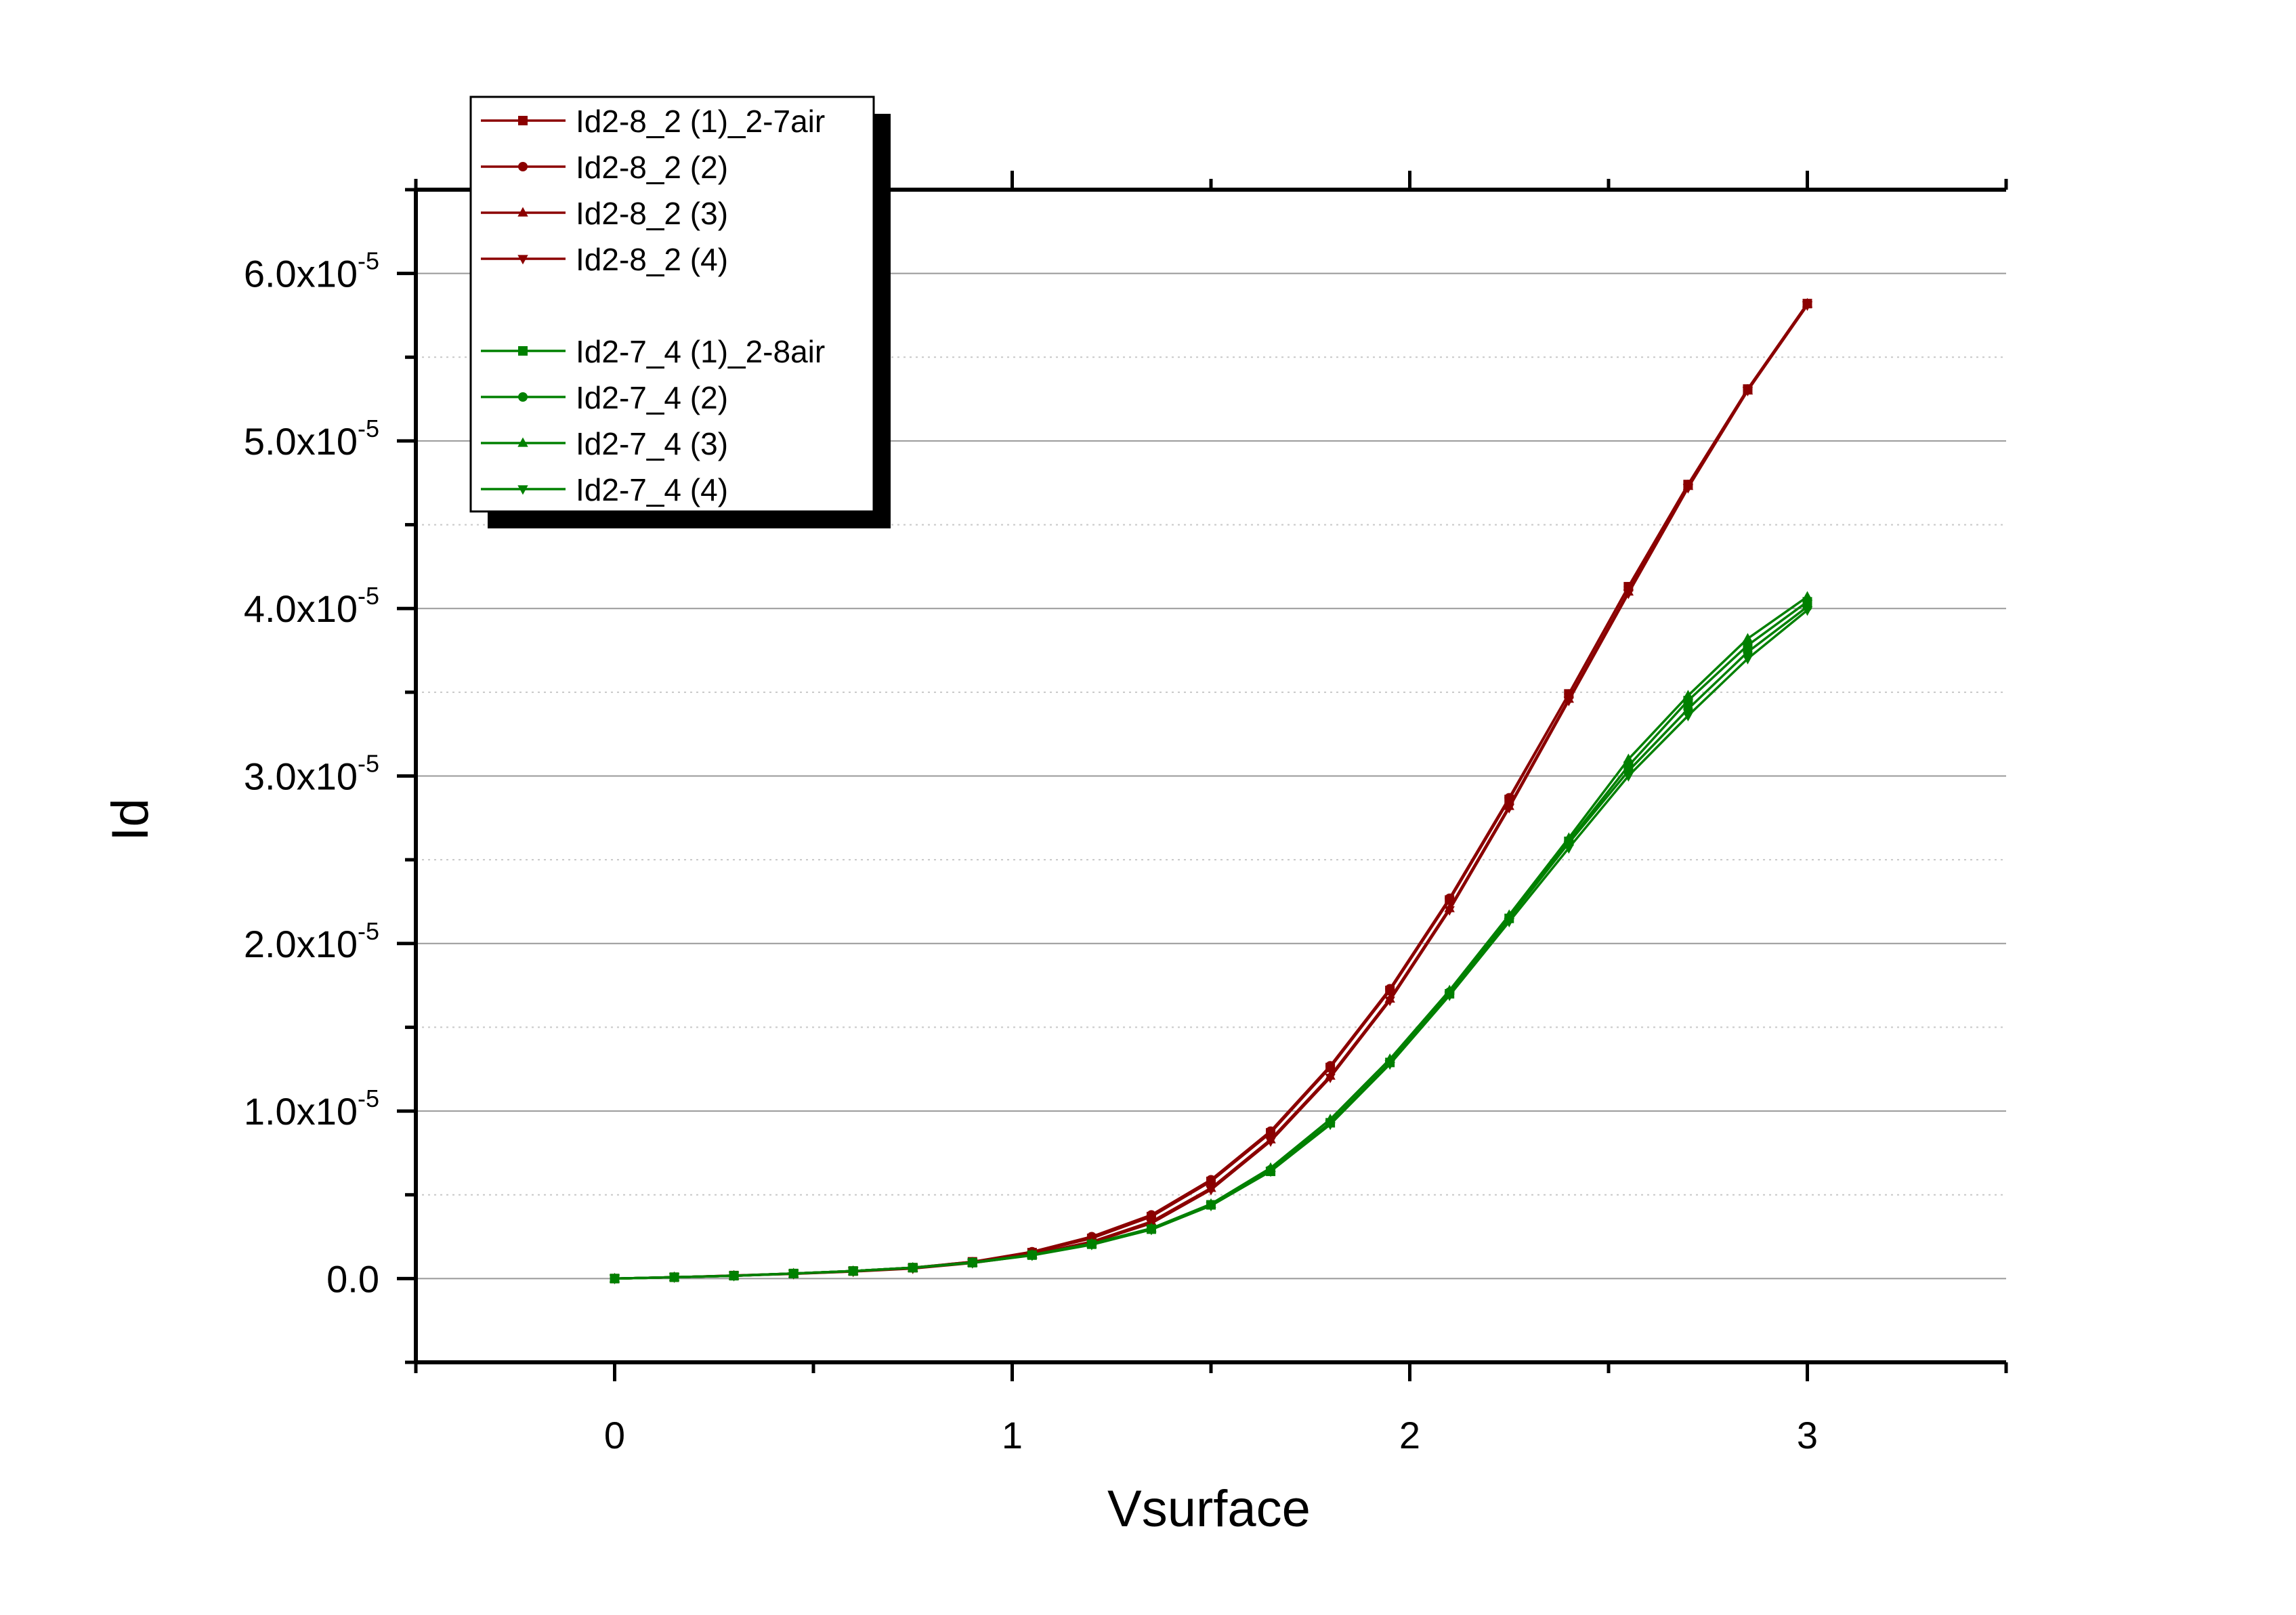 The height and width of the screenshot is (1615, 2296). Describe the element at coordinates (311, 439) in the screenshot. I see `y-tick-label: 5.0x10⁻⁵` at that location.